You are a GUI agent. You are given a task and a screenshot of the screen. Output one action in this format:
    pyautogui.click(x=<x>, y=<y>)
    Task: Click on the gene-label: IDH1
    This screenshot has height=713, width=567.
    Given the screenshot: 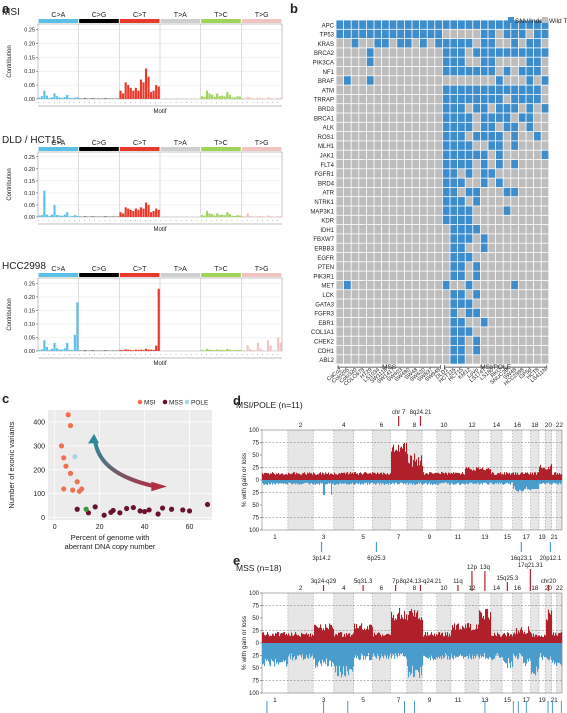 What is the action you would take?
    pyautogui.click(x=327, y=231)
    